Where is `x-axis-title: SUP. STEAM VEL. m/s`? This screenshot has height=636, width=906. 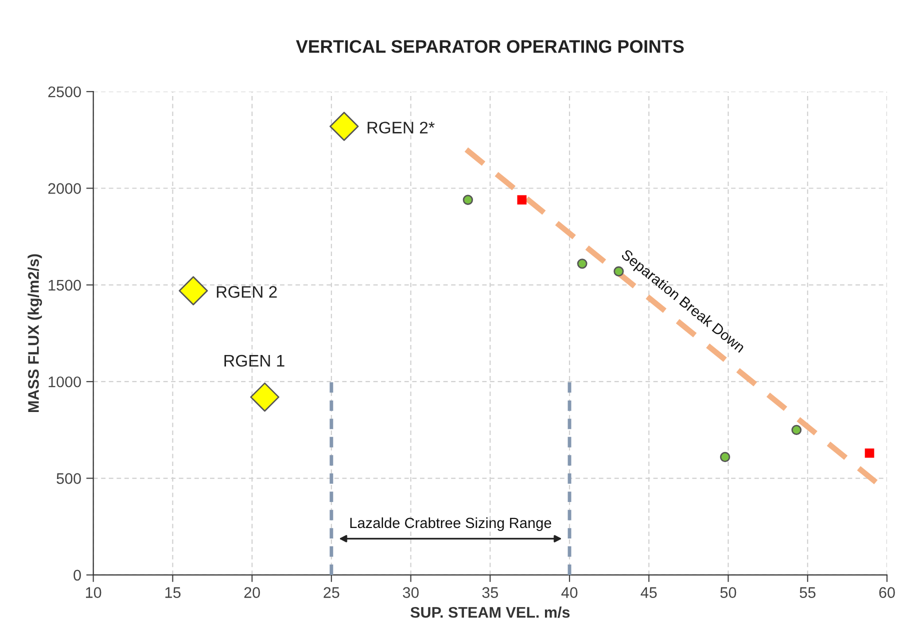 x-axis-title: SUP. STEAM VEL. m/s is located at coordinates (490, 612).